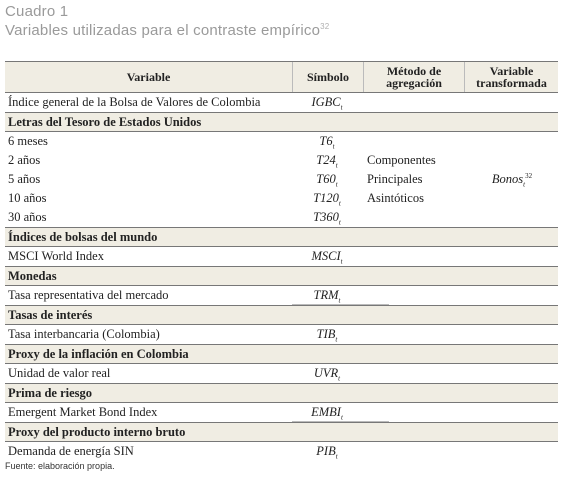 This screenshot has width=575, height=478. I want to click on header-variable: Variable, so click(148, 77).